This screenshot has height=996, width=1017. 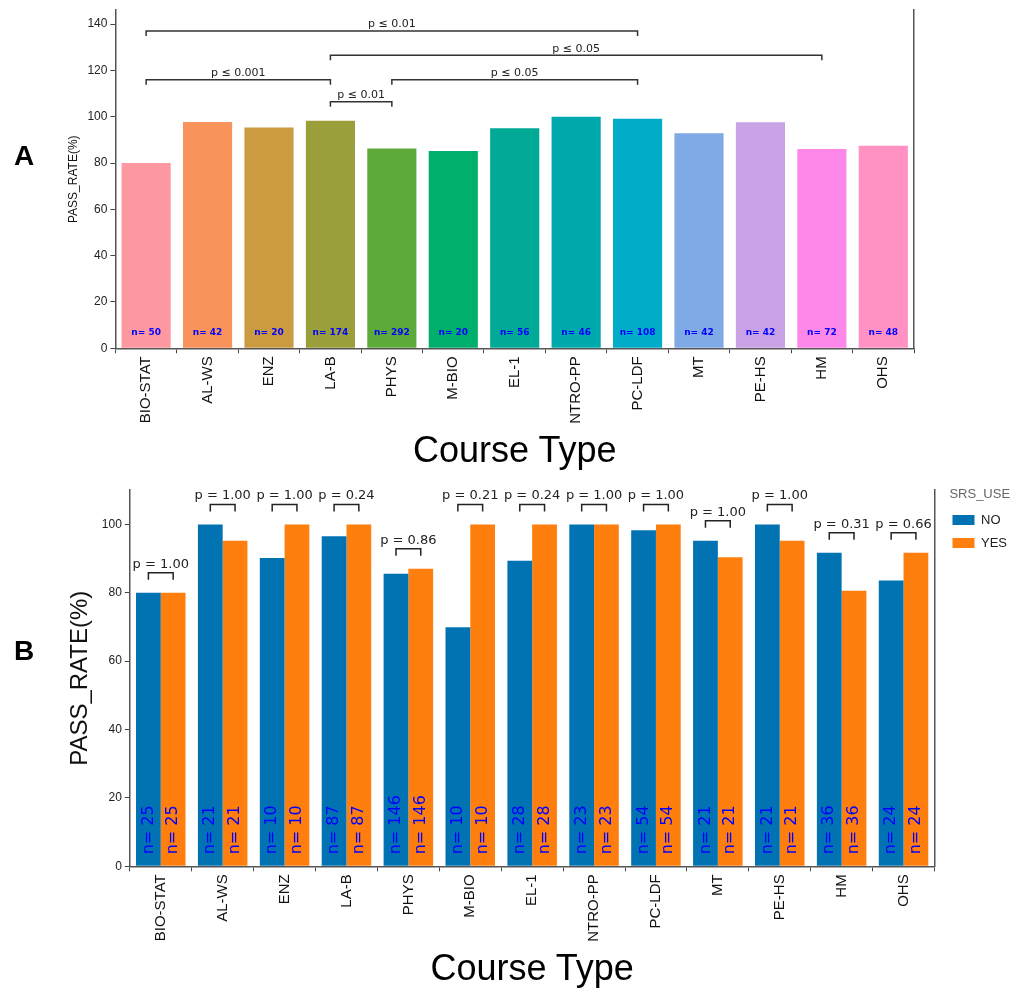 I want to click on annotation: n= 48, so click(x=883, y=331).